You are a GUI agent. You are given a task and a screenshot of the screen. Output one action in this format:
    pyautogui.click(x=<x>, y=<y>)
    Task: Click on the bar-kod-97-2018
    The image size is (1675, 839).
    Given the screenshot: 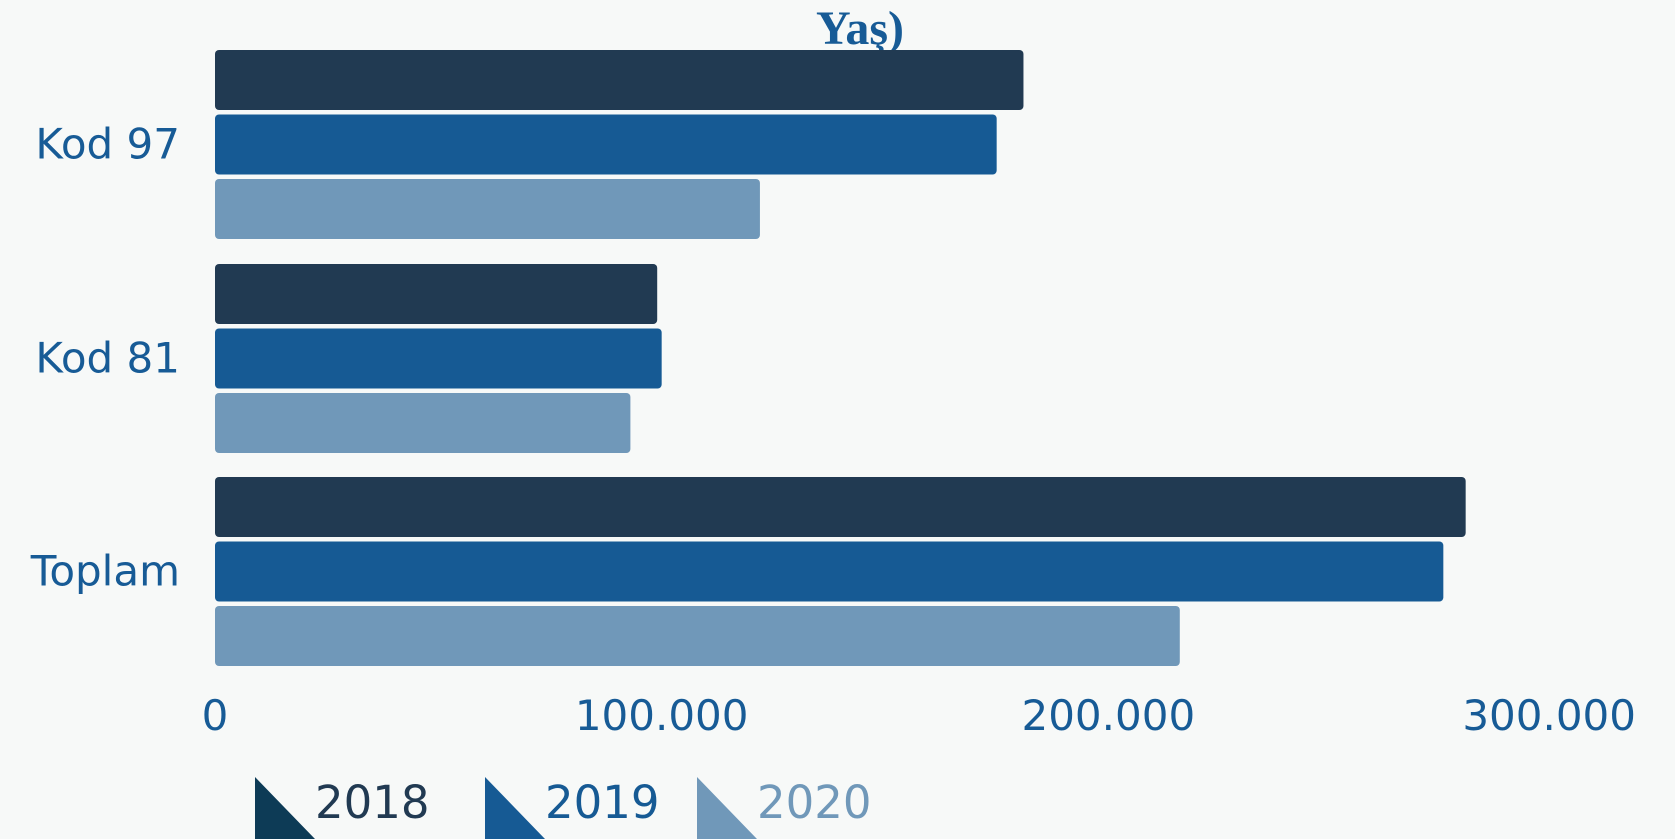 What is the action you would take?
    pyautogui.click(x=619, y=80)
    